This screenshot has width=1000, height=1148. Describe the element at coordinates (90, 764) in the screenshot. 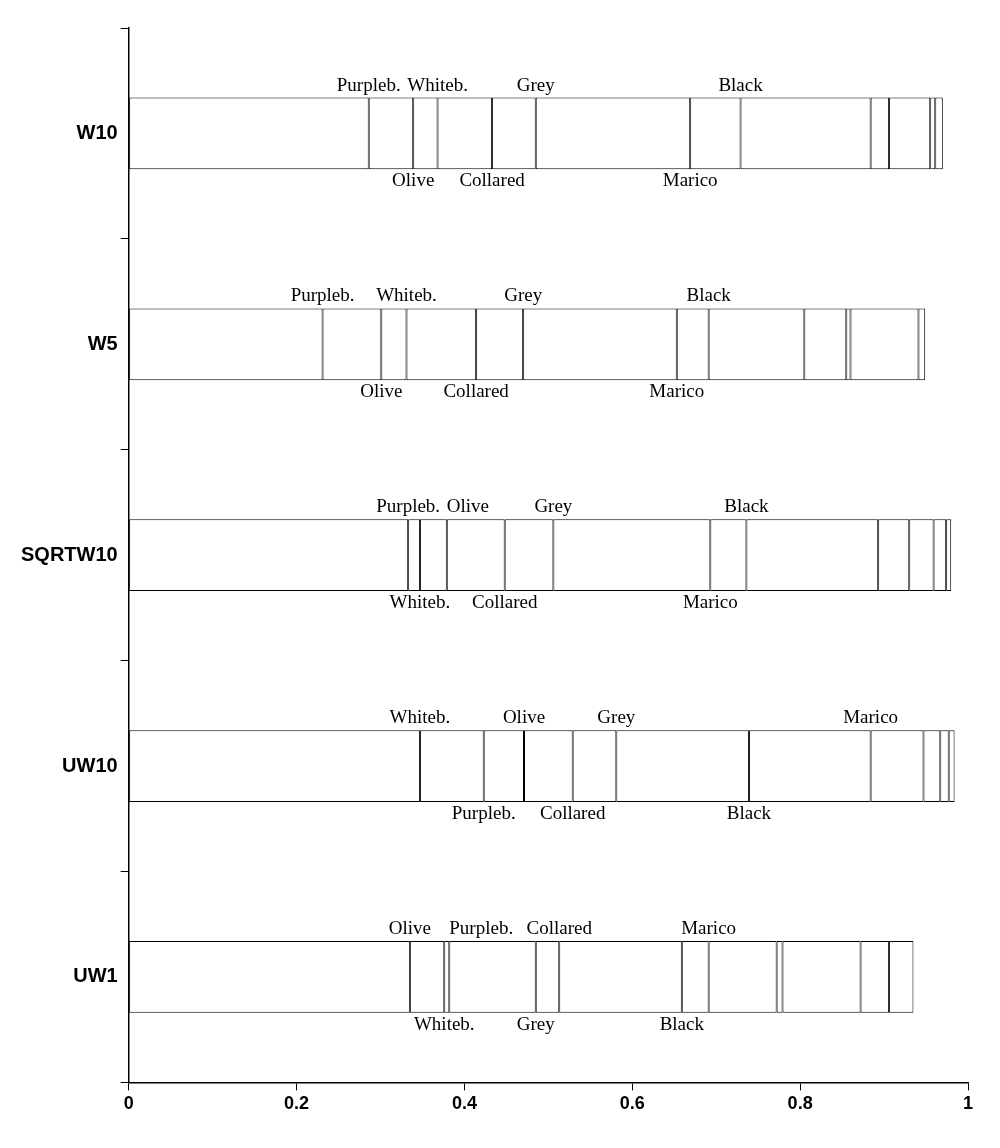

I see `y-tick-label: UW10` at that location.